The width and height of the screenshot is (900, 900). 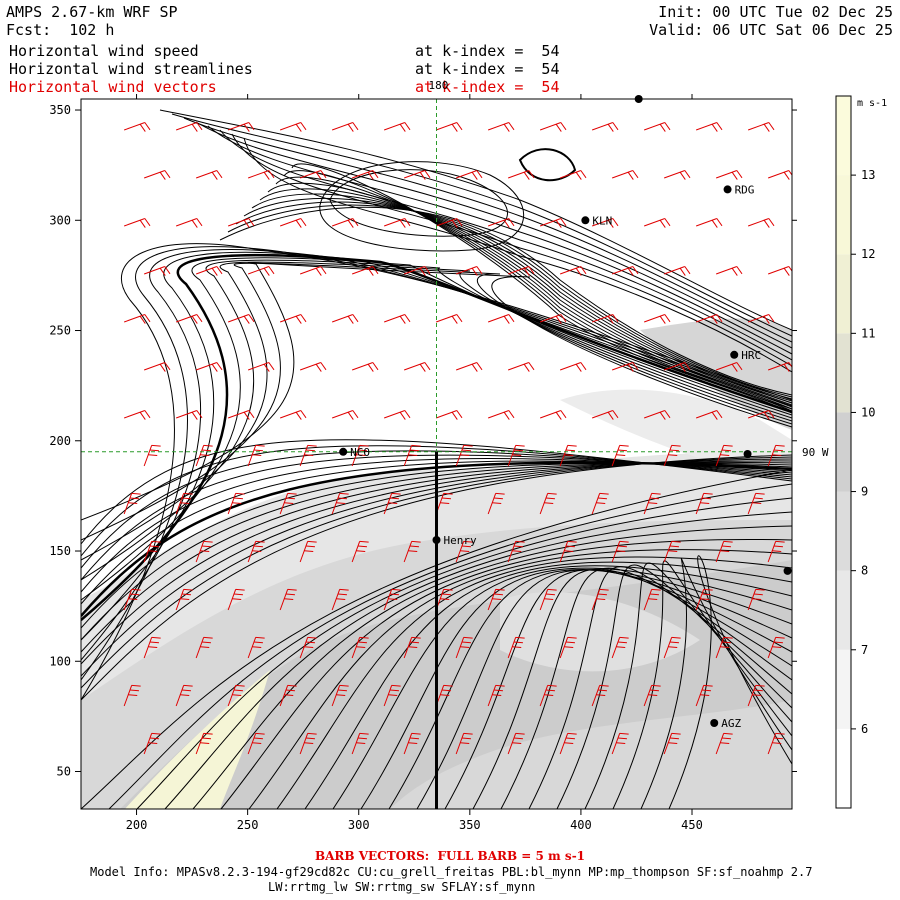 I want to click on station-label: KLN, so click(x=602, y=220).